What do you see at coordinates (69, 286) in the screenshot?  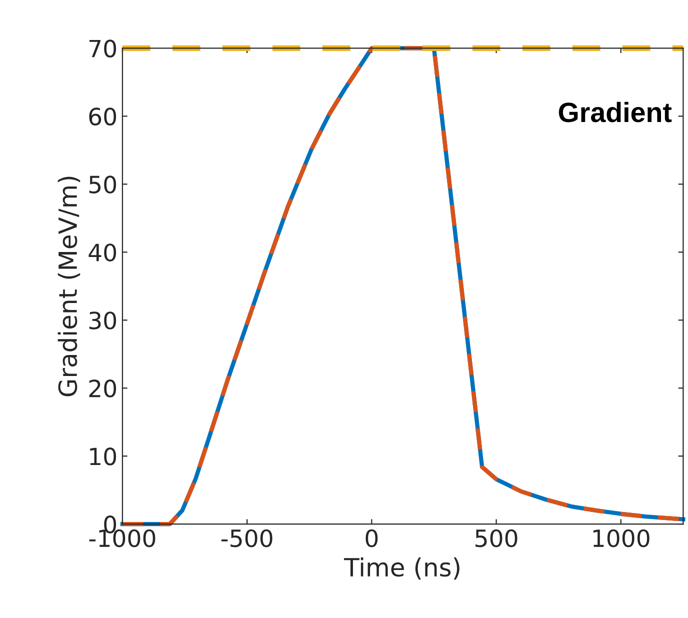 I see `y-axis-title: Gradient (MeV/m)` at bounding box center [69, 286].